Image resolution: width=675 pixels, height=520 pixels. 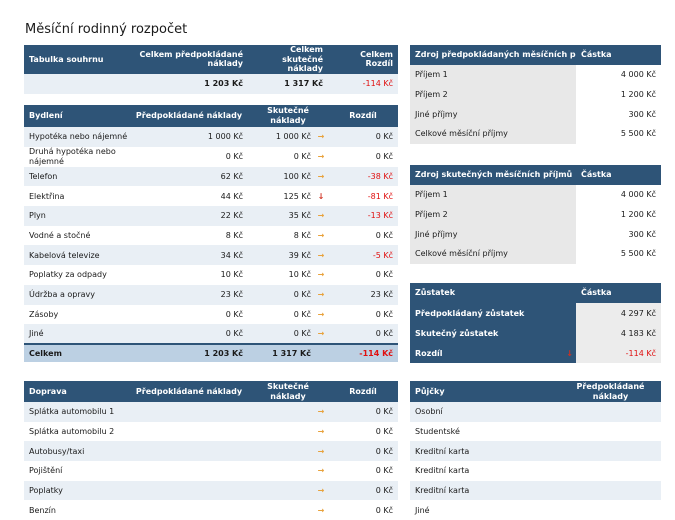 I want to click on housing-header-label: Bydlení, so click(x=77, y=116).